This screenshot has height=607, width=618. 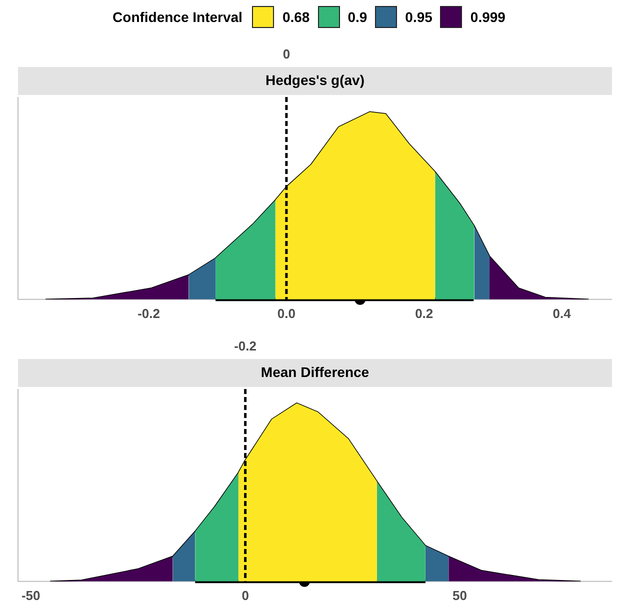 What do you see at coordinates (562, 313) in the screenshot?
I see `x-tick-label: 0.4` at bounding box center [562, 313].